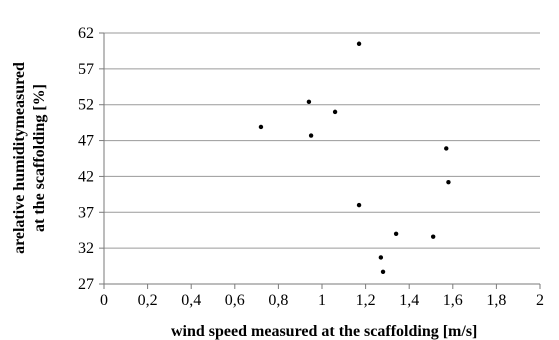 The height and width of the screenshot is (340, 559). Describe the element at coordinates (191, 300) in the screenshot. I see `x-tick-label: 0,4` at that location.